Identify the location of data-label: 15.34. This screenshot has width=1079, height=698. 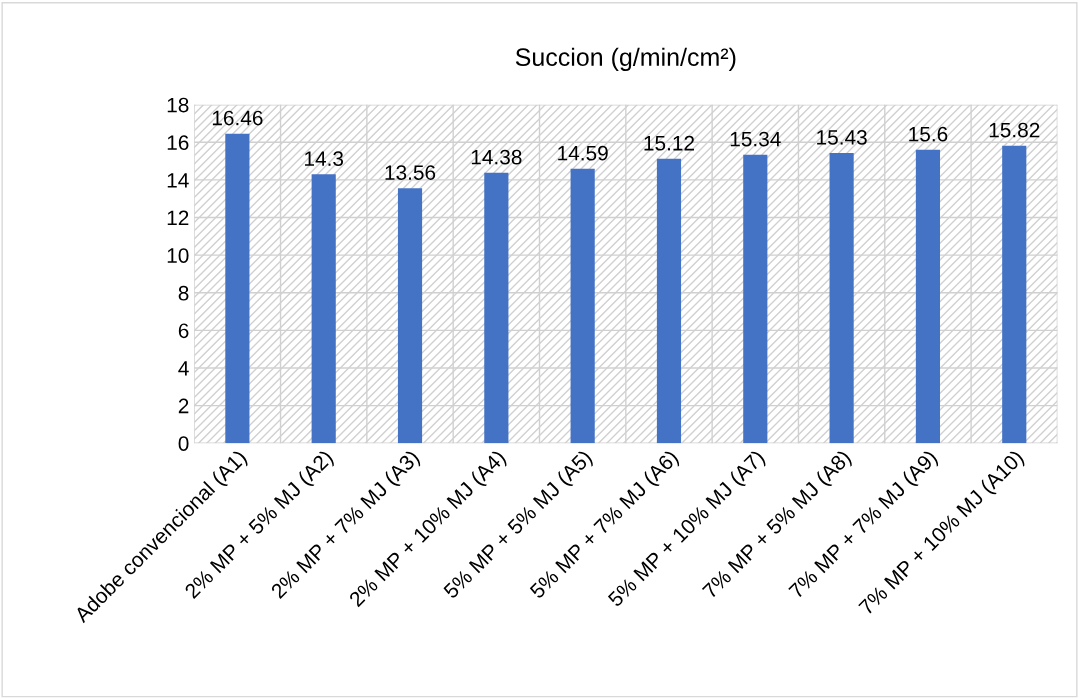
(755, 139).